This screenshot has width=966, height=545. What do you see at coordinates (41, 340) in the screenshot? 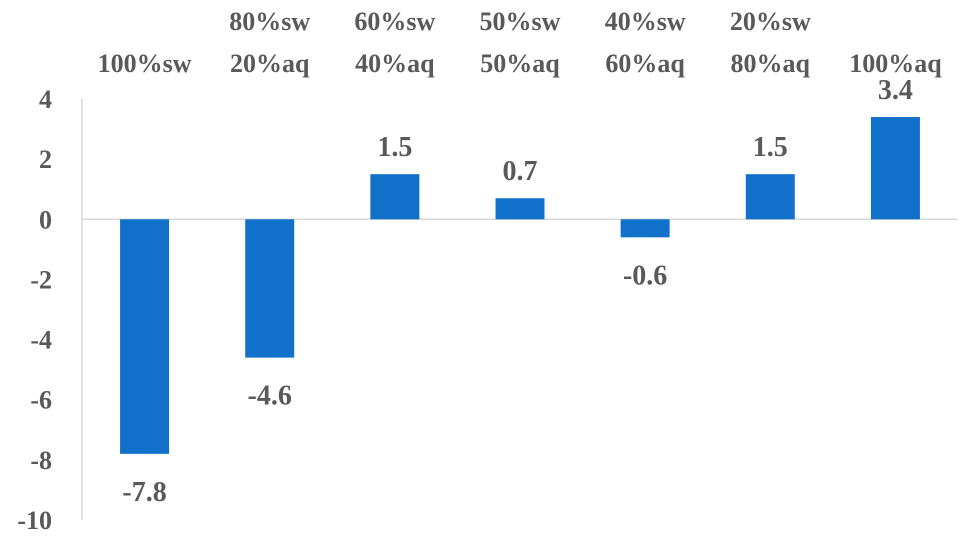
I see `y-tick-label: -4` at bounding box center [41, 340].